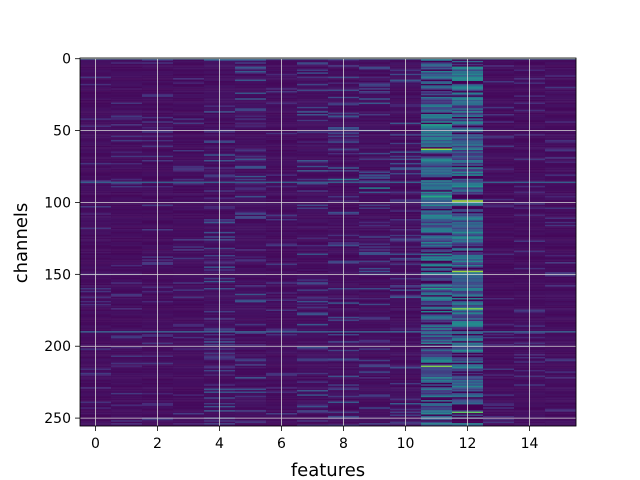  I want to click on y-tick-label: 250, so click(57, 419).